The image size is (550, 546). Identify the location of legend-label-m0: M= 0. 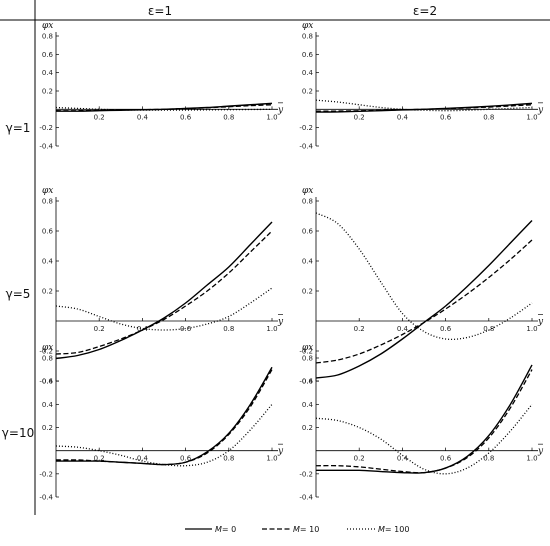
(225, 529).